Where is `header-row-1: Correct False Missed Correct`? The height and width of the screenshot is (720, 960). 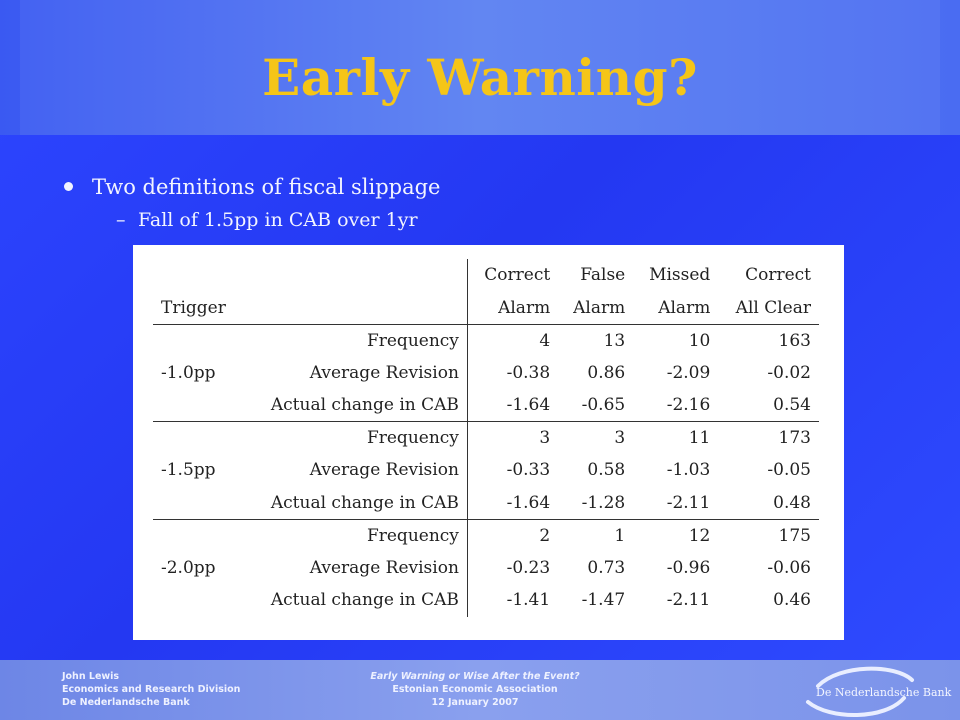 header-row-1: Correct False Missed Correct is located at coordinates (486, 275).